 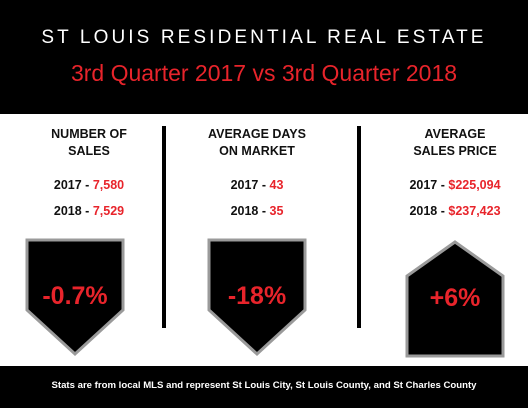 What do you see at coordinates (257, 134) in the screenshot?
I see `stat-heading-line1: AVERAGE DAYS` at bounding box center [257, 134].